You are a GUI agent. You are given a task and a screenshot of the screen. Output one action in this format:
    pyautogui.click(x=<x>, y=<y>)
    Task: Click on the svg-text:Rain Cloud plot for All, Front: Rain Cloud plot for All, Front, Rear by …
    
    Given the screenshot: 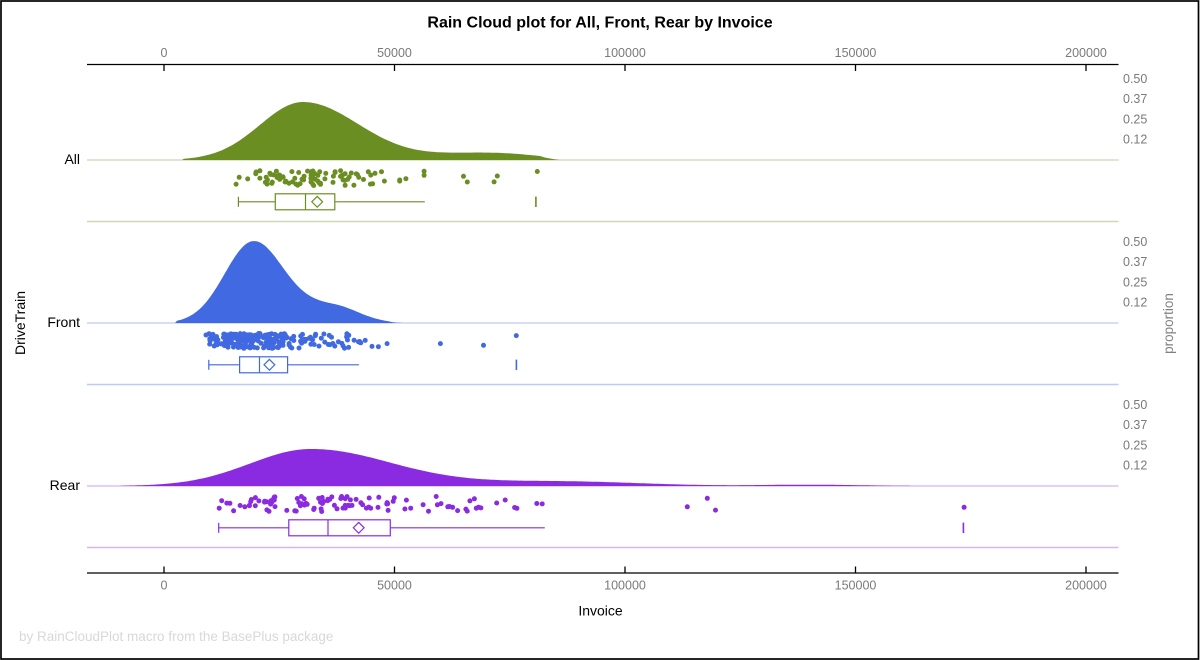 What is the action you would take?
    pyautogui.click(x=599, y=23)
    